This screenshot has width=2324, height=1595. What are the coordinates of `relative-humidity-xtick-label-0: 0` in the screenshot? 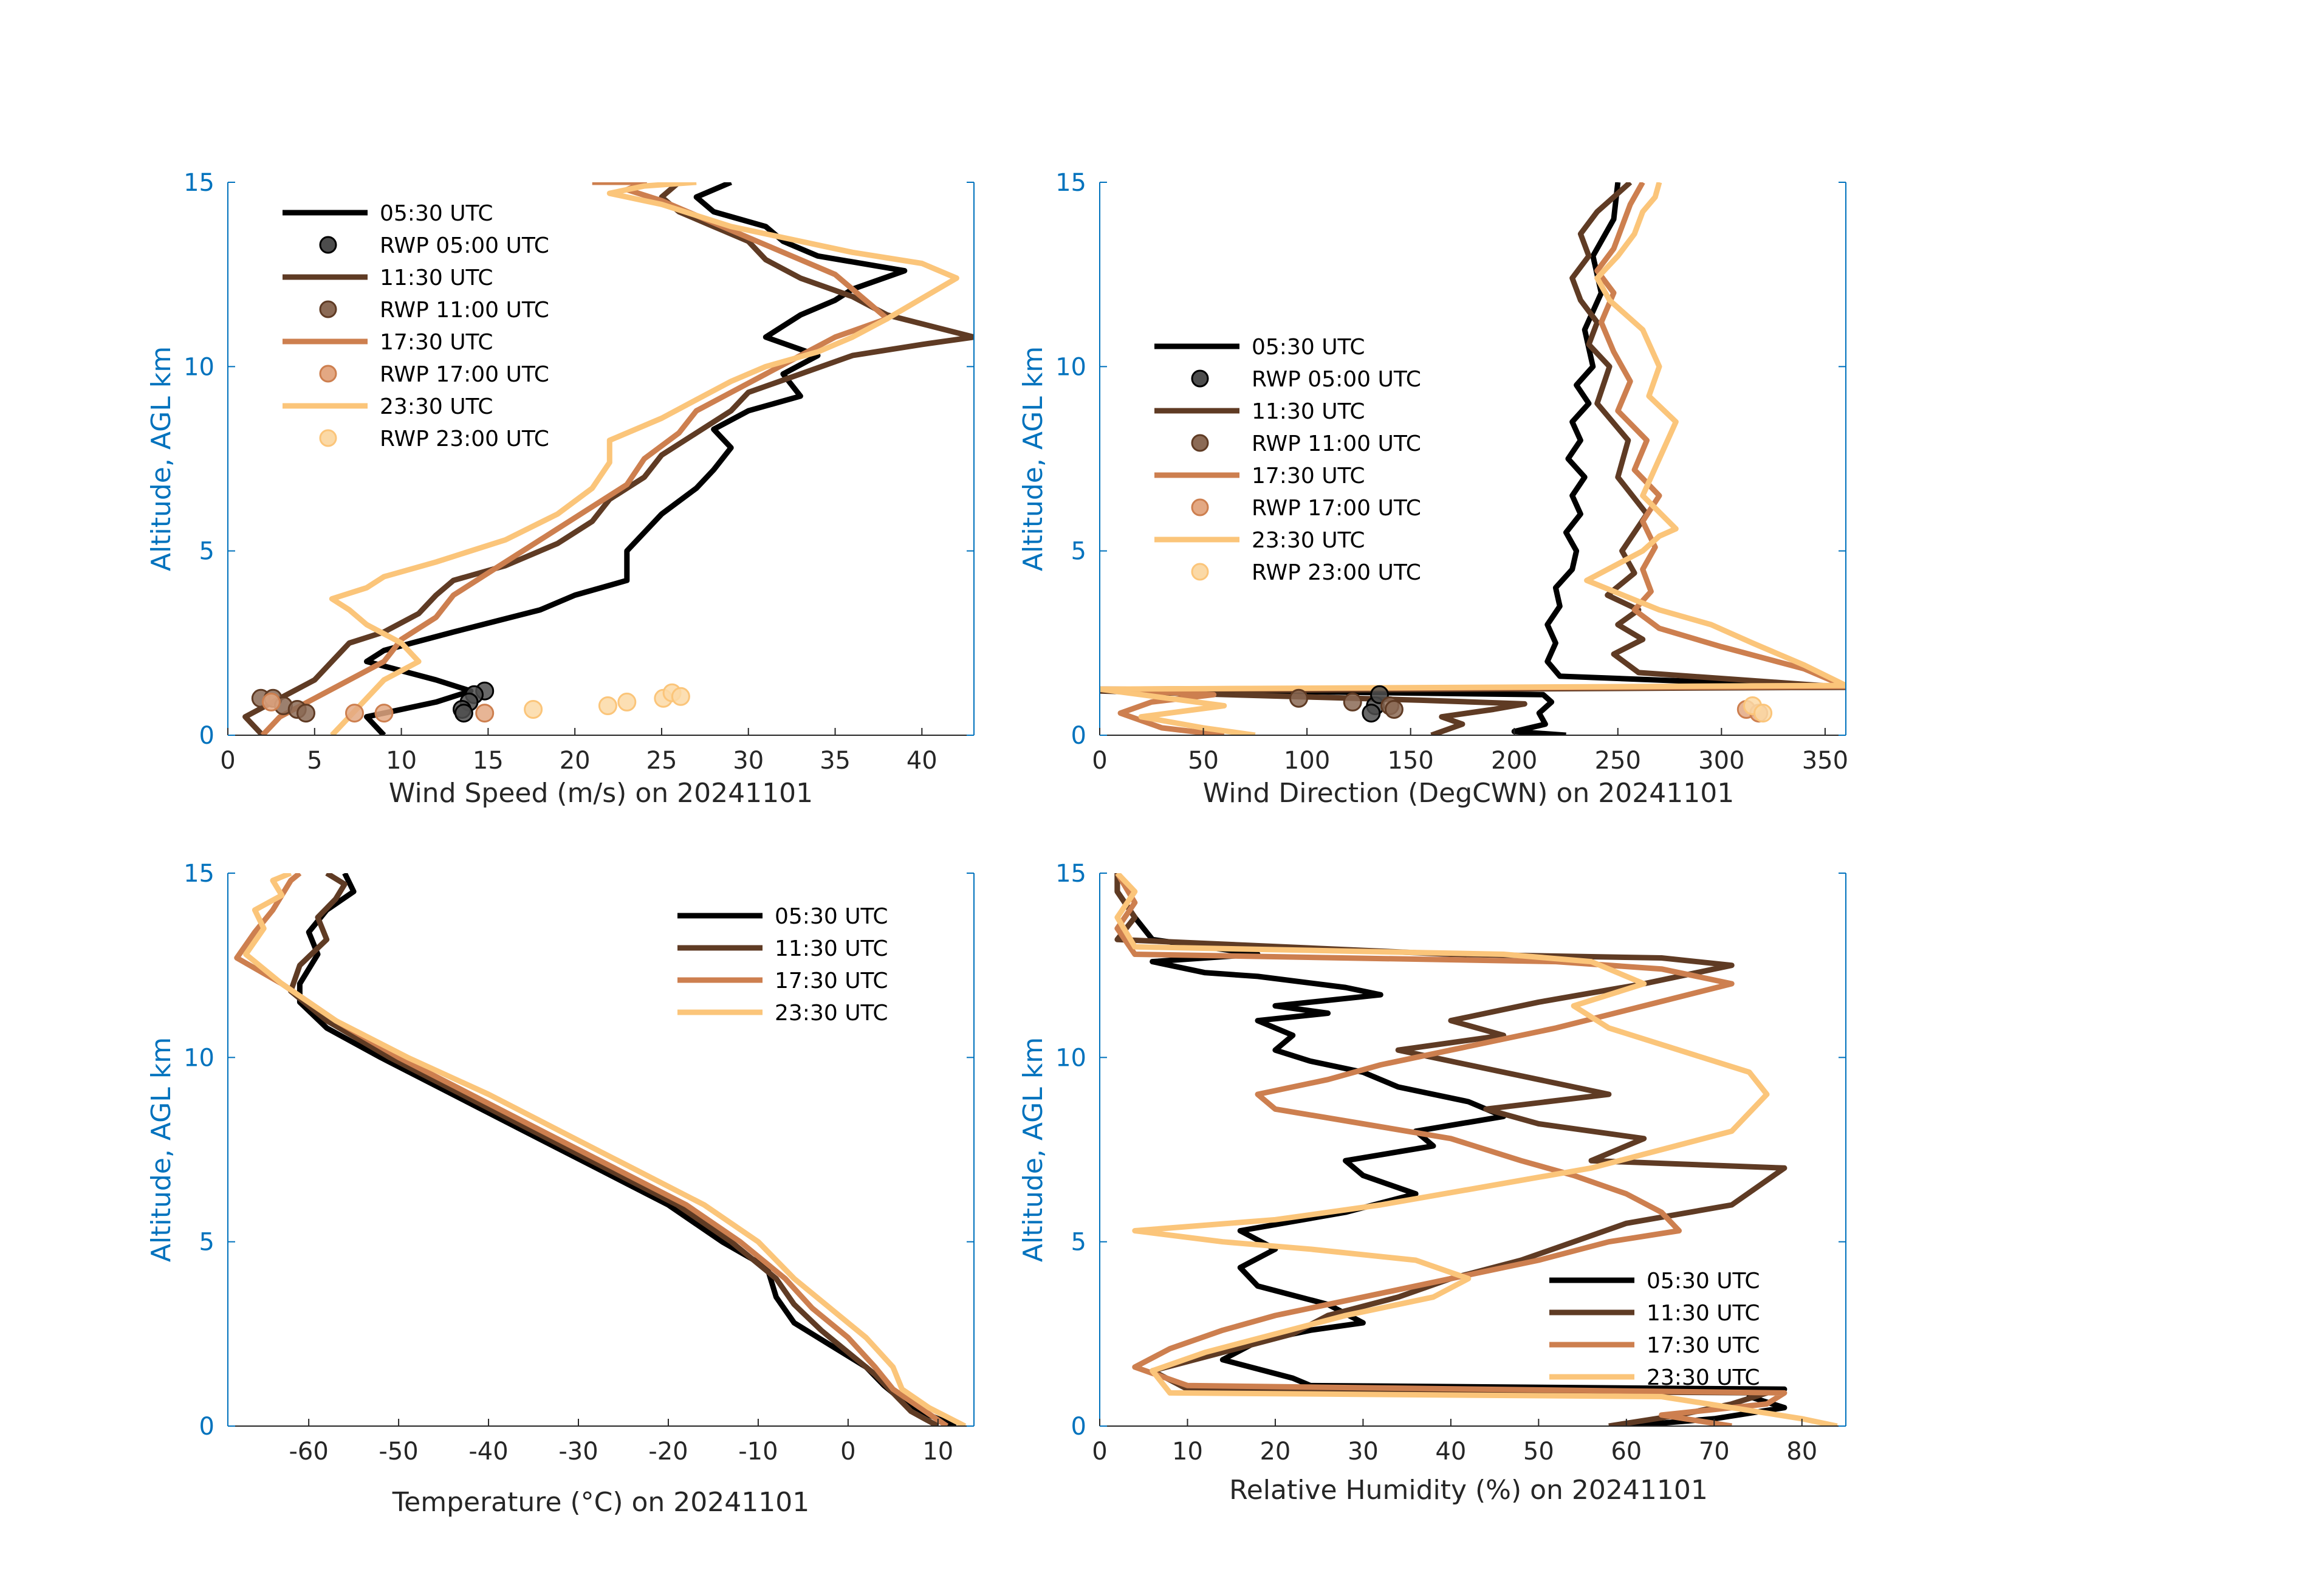 It's located at (1099, 1452).